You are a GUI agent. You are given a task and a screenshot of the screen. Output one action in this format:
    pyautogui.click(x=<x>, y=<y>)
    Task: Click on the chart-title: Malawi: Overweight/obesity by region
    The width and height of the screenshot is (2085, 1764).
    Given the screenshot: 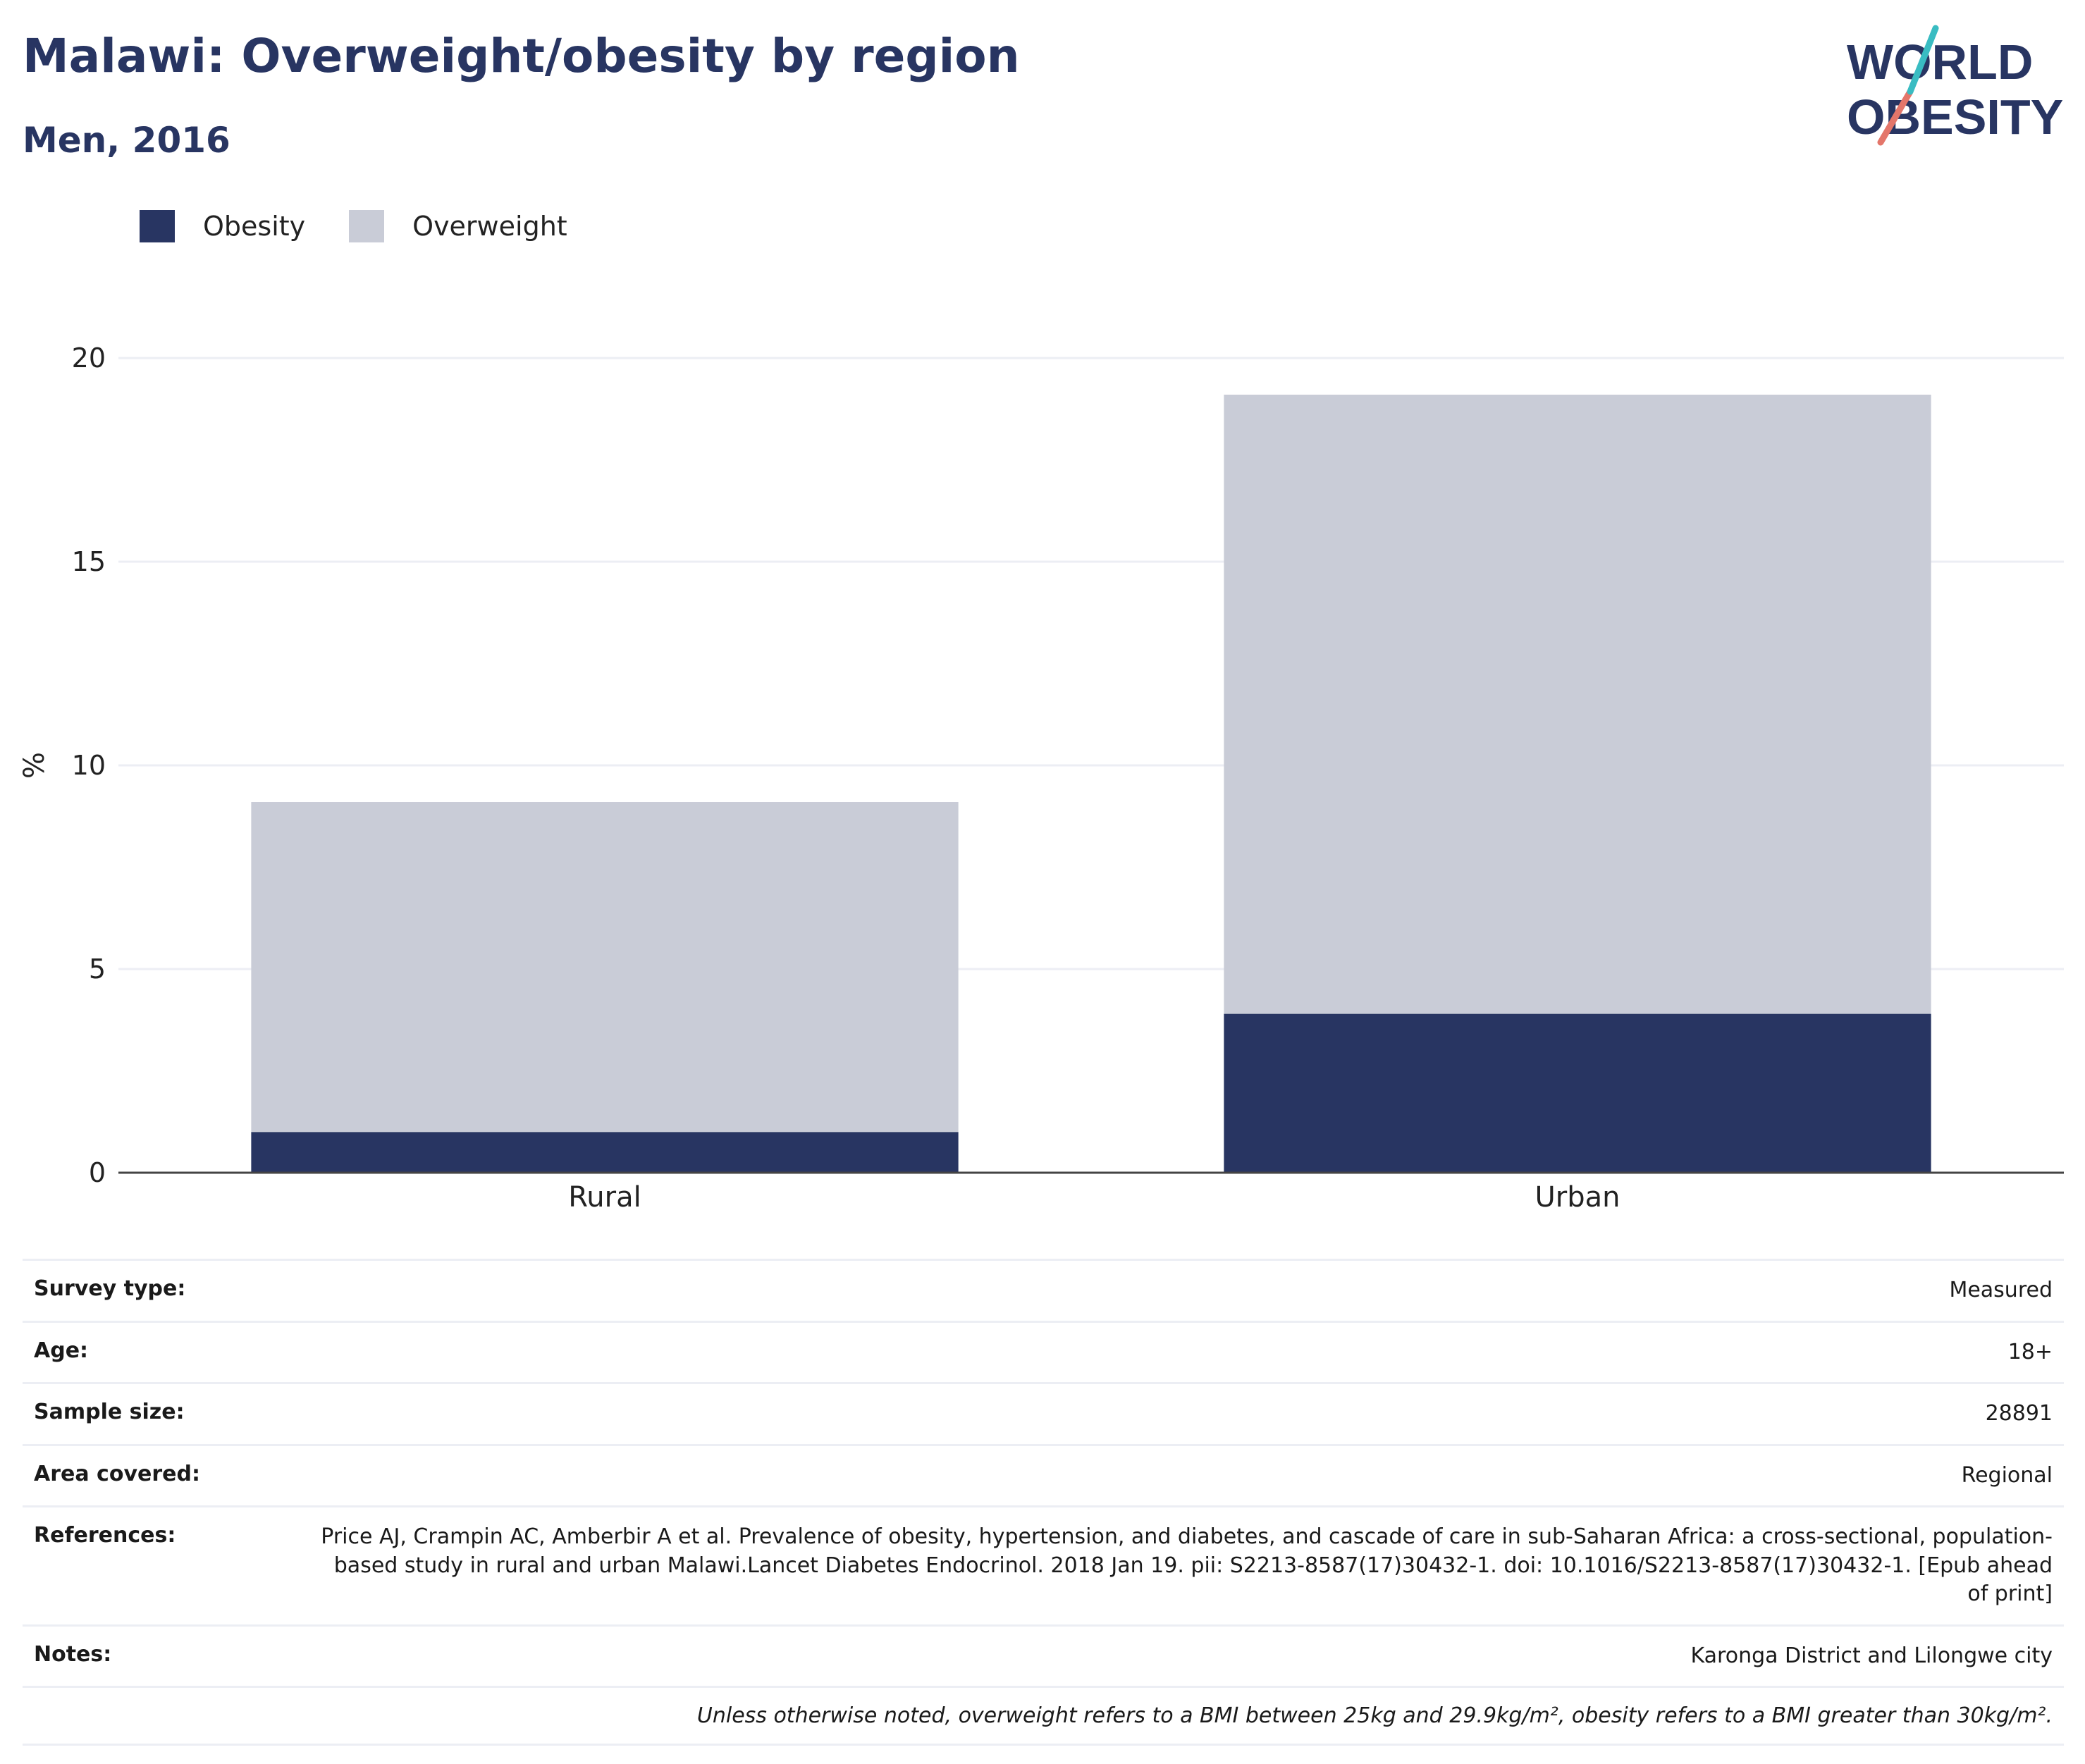 What is the action you would take?
    pyautogui.click(x=521, y=56)
    